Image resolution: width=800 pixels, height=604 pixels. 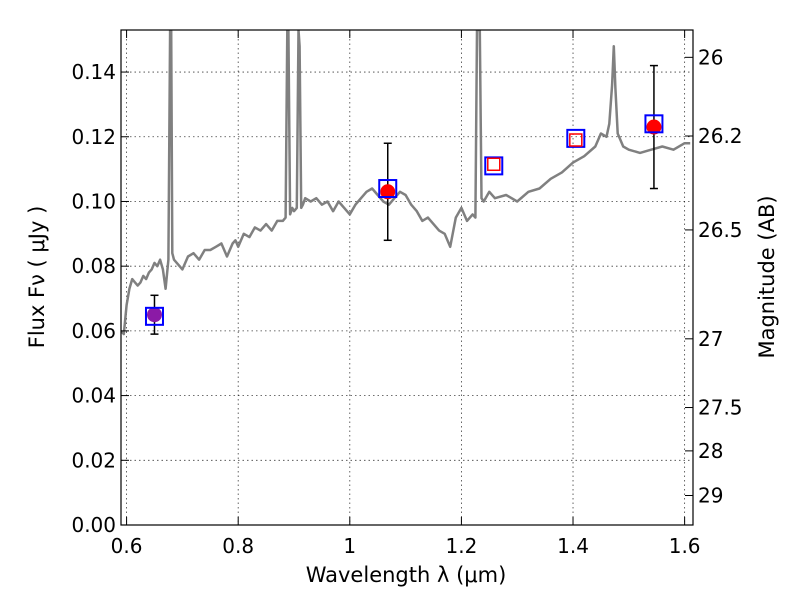 I want to click on y-tick-label: 0.08, so click(x=93, y=266).